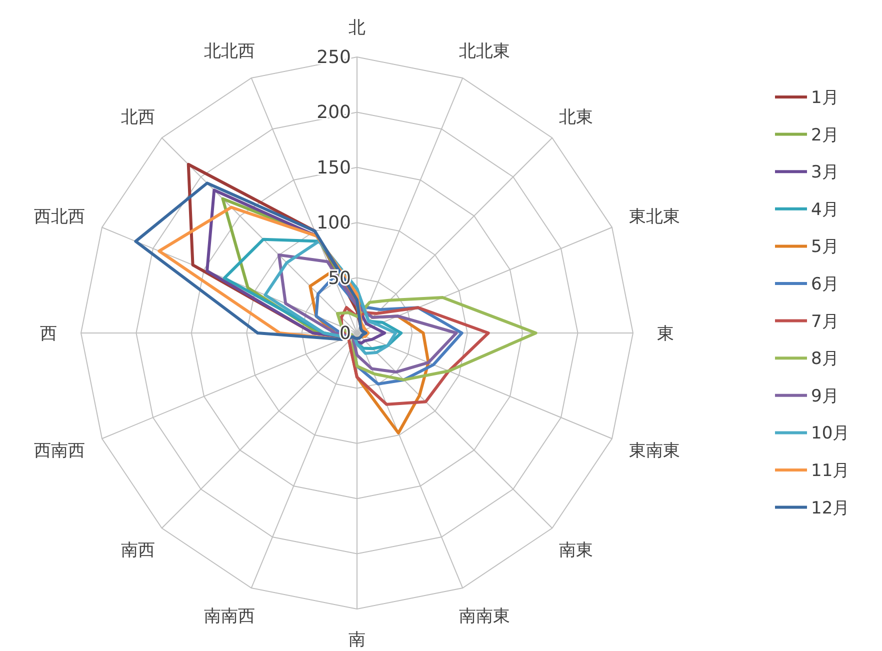  I want to click on y-tick-label: 200, so click(333, 113).